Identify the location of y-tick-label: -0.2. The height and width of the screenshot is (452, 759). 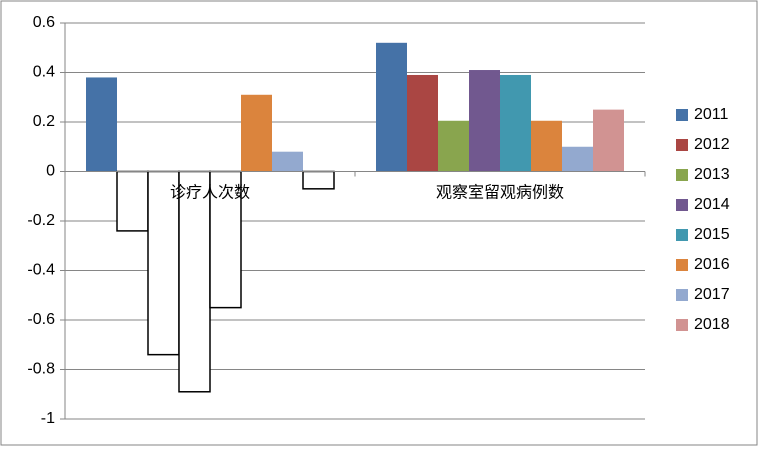
(41, 220).